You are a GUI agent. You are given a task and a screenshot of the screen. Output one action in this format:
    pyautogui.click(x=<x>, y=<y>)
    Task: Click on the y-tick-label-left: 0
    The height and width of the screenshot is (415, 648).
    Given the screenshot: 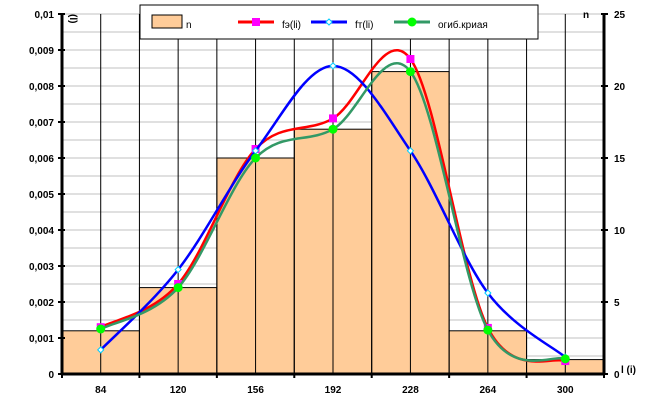 What is the action you would take?
    pyautogui.click(x=51, y=375)
    